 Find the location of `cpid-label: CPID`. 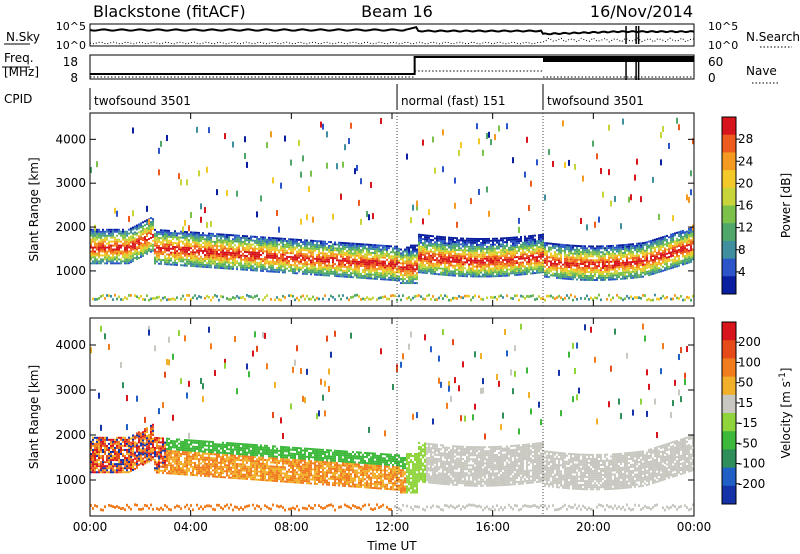

cpid-label: CPID is located at coordinates (18, 99).